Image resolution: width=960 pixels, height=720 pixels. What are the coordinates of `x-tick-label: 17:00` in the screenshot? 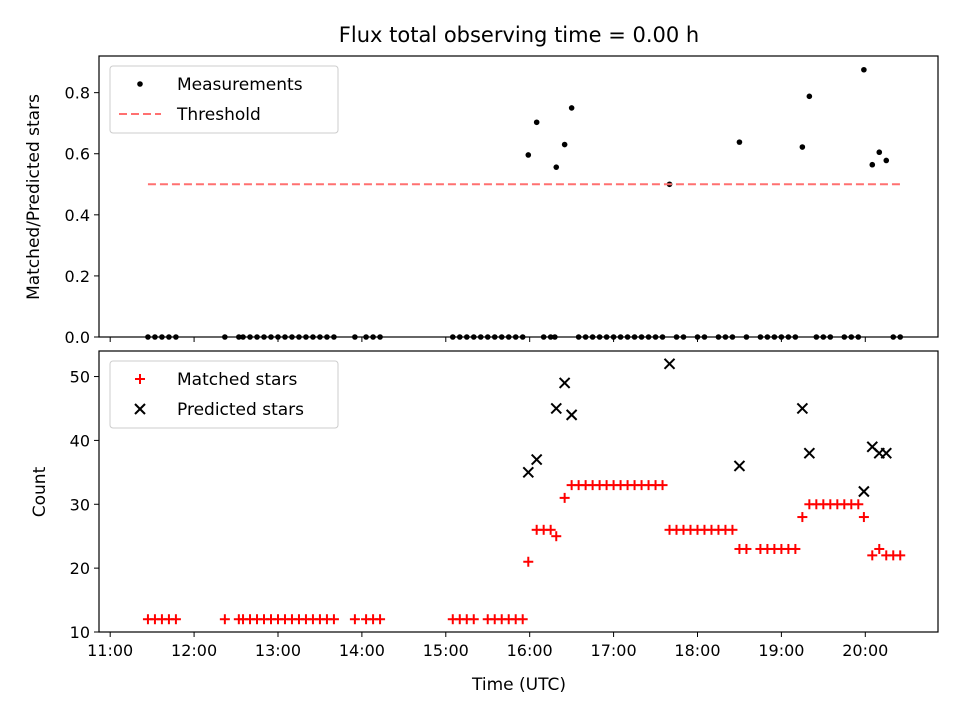 It's located at (614, 650).